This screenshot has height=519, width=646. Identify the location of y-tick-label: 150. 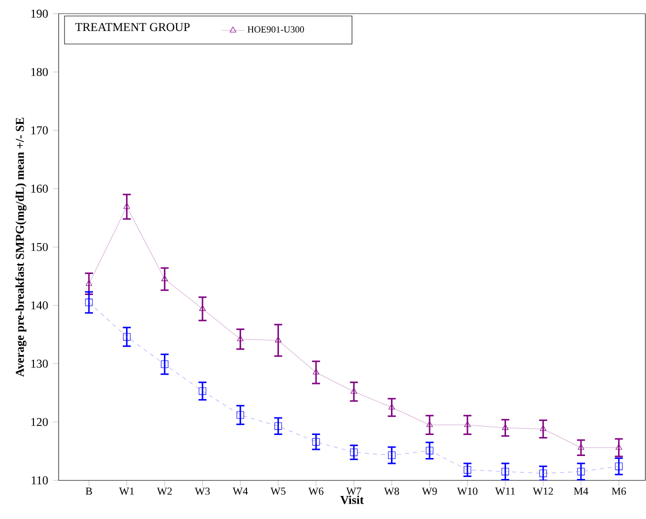
(39, 247).